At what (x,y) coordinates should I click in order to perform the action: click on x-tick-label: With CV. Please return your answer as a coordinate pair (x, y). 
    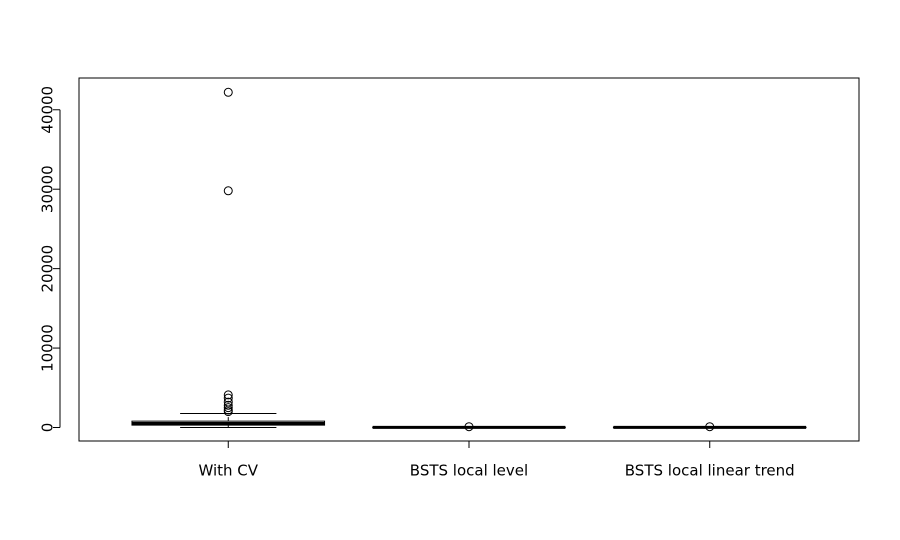
    Looking at the image, I should click on (228, 471).